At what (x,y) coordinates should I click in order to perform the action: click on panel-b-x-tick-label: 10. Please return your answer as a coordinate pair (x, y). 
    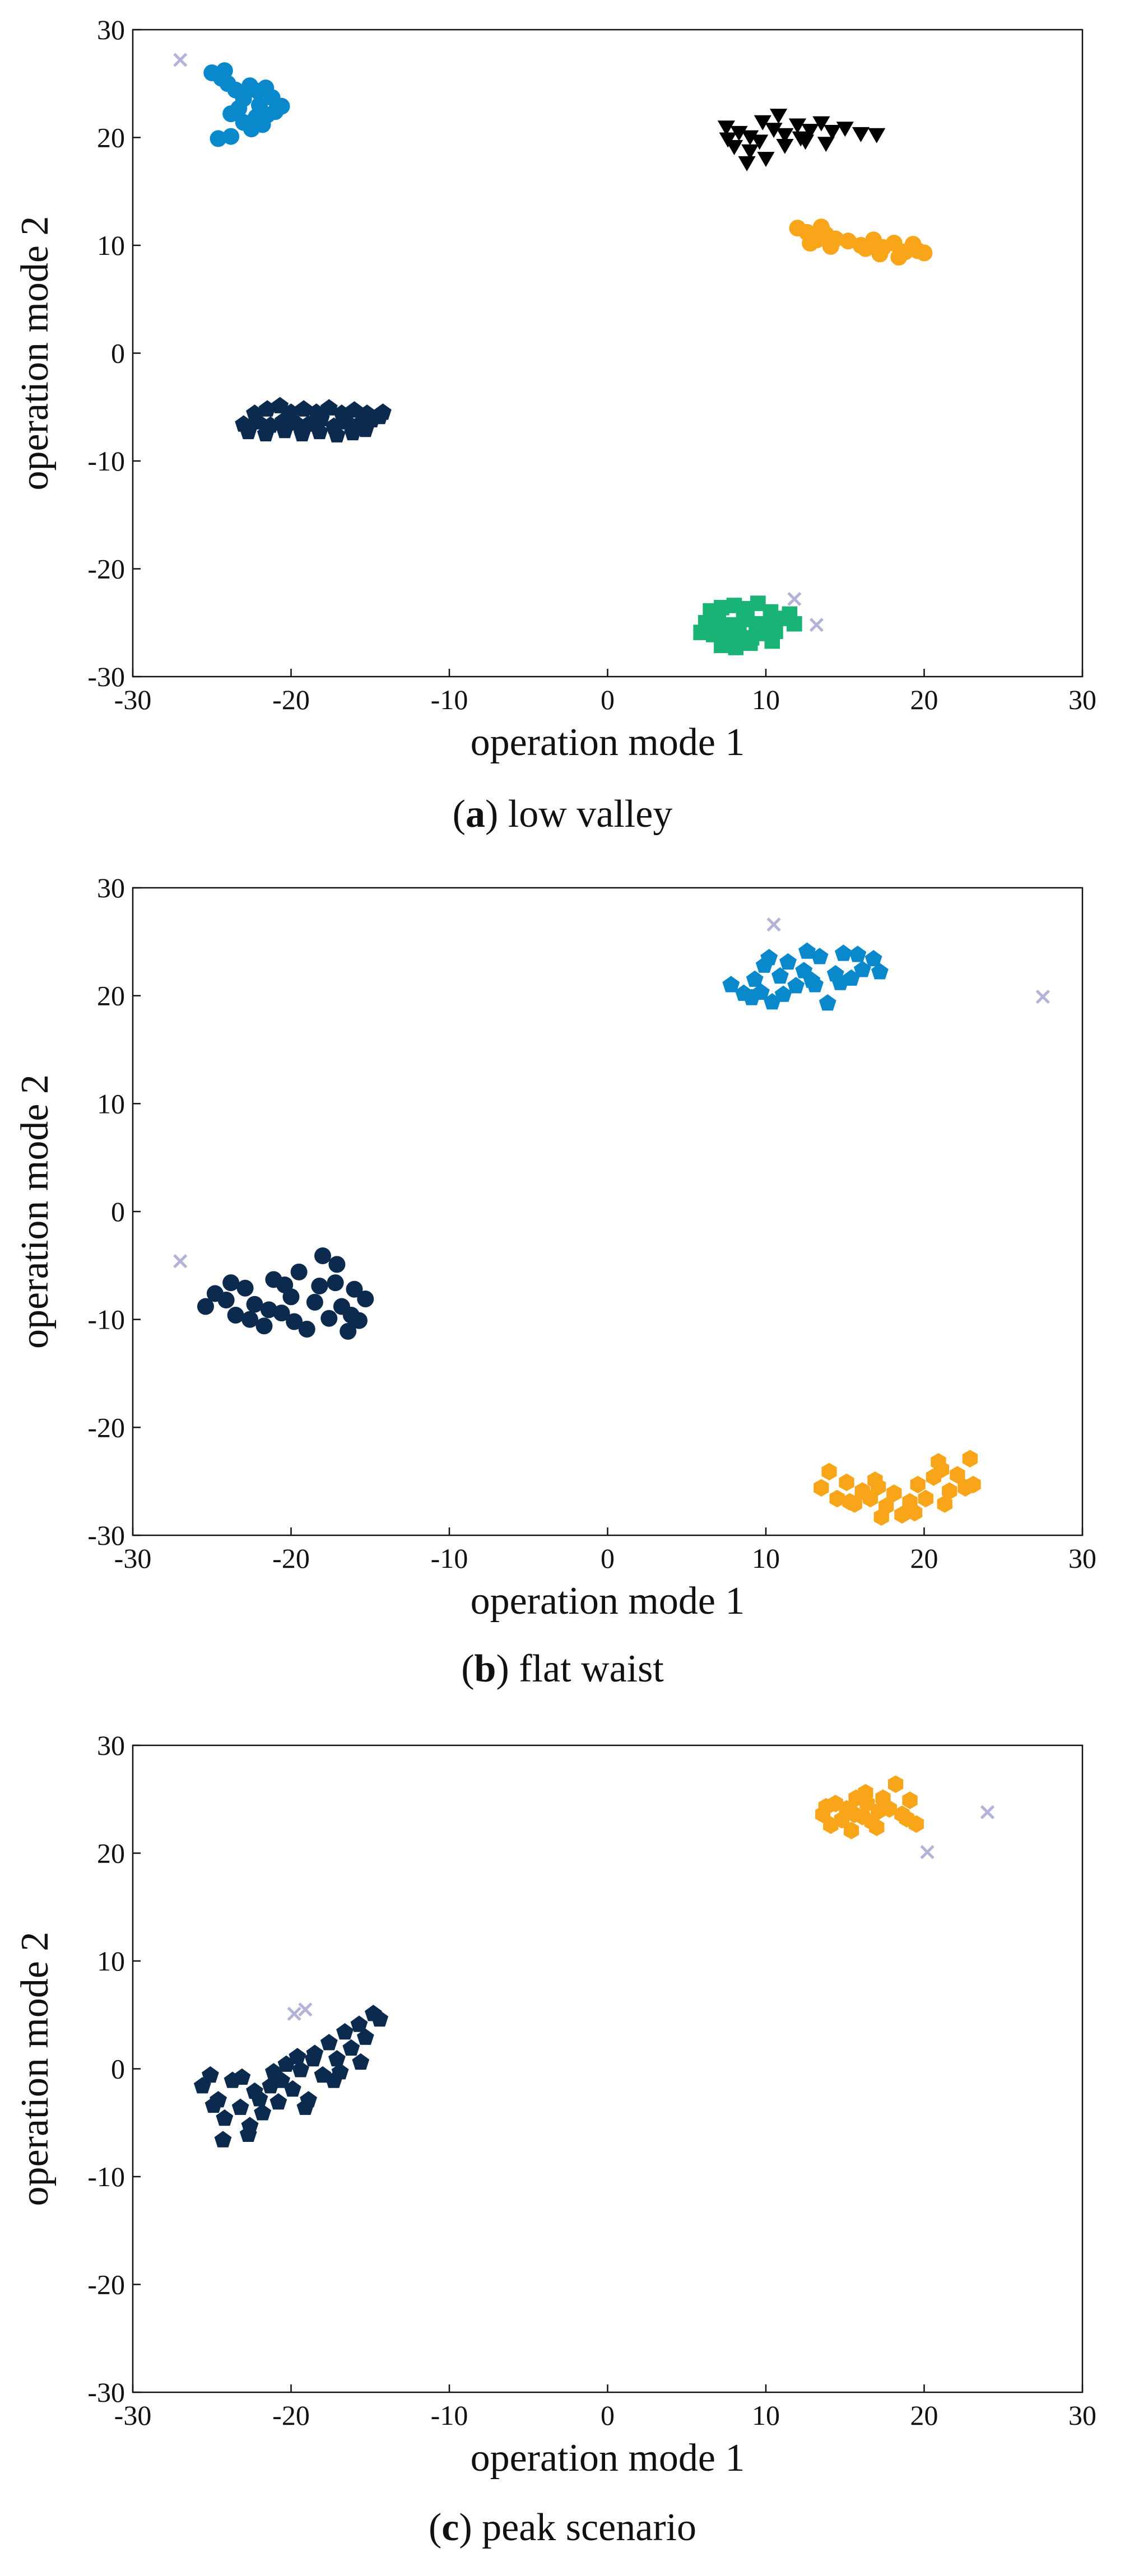
    Looking at the image, I should click on (766, 1558).